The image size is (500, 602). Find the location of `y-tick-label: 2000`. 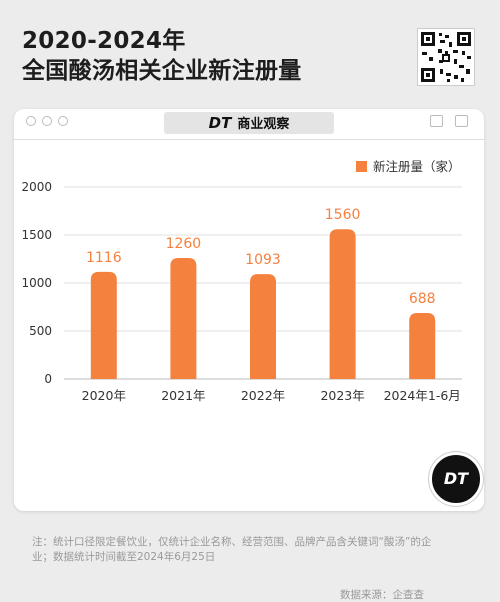

y-tick-label: 2000 is located at coordinates (36, 187).